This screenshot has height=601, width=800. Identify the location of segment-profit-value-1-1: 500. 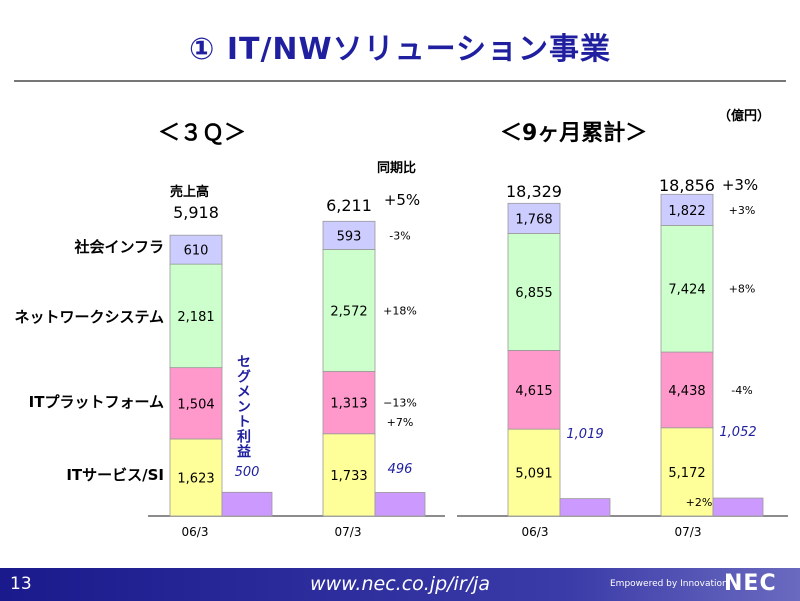
(247, 472).